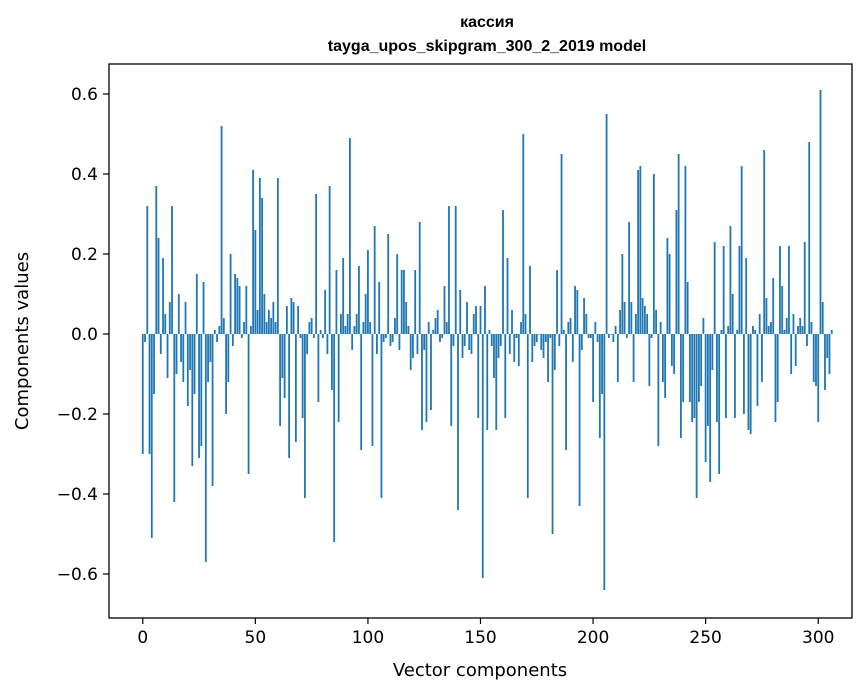 This screenshot has height=696, width=867. What do you see at coordinates (487, 46) in the screenshot?
I see `chart-title-model: tayga_upos_skipgram_300_2_2019 model` at bounding box center [487, 46].